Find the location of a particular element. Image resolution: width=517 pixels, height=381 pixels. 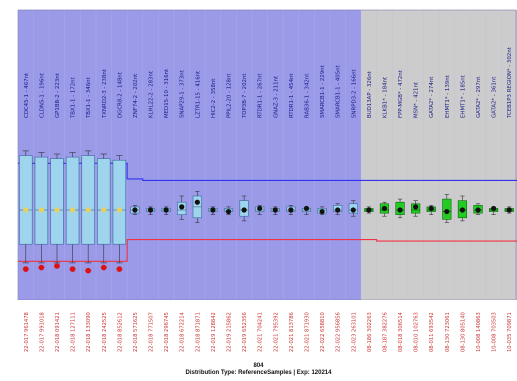

probe-label: SMARCB1-1 - 405nt is located at coordinates (339, 91).